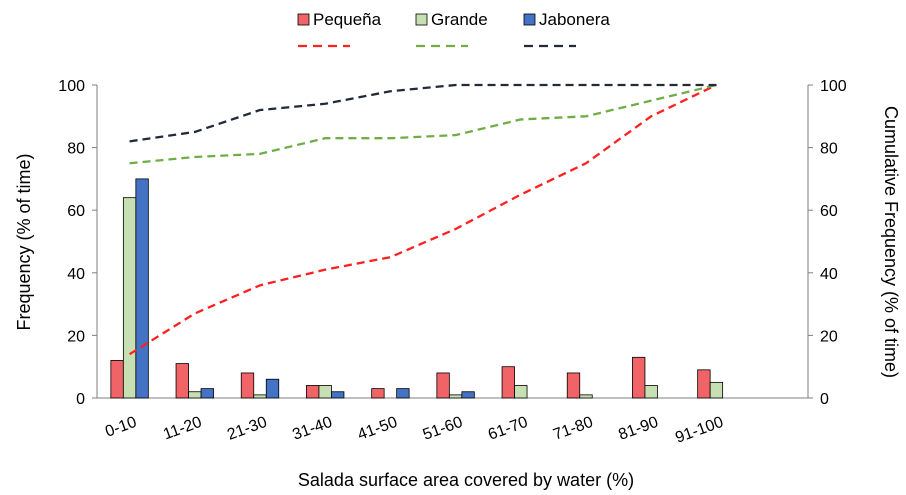 The height and width of the screenshot is (495, 906). I want to click on x-axis-title: Salada surface area covered by water (%), so click(466, 480).